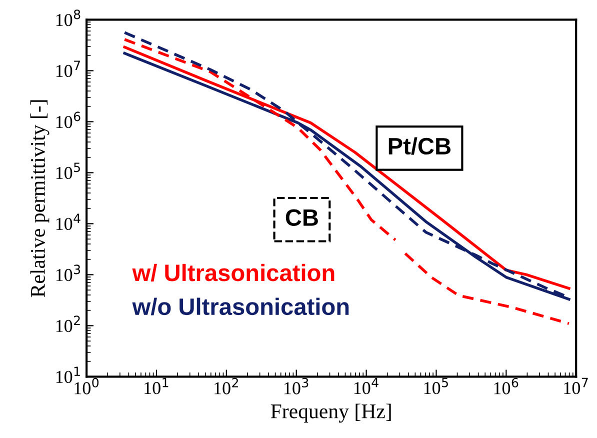 Image resolution: width=597 pixels, height=438 pixels. Describe the element at coordinates (419, 146) in the screenshot. I see `annotation: Pt/CB` at that location.